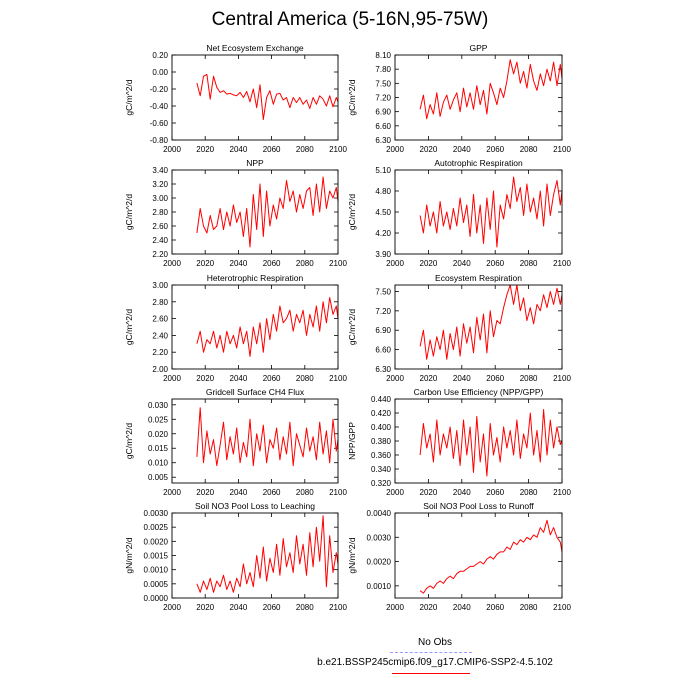 This screenshot has height=700, width=700. What do you see at coordinates (383, 170) in the screenshot?
I see `y-tick-label: 5.10` at bounding box center [383, 170].